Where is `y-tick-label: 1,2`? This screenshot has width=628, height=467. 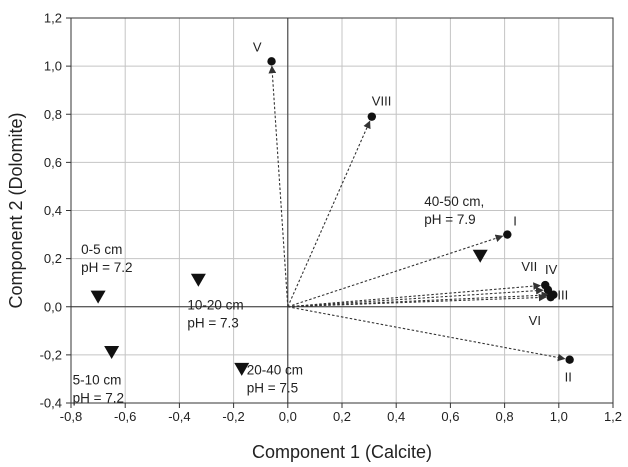 y-tick-label: 1,2 is located at coordinates (53, 18).